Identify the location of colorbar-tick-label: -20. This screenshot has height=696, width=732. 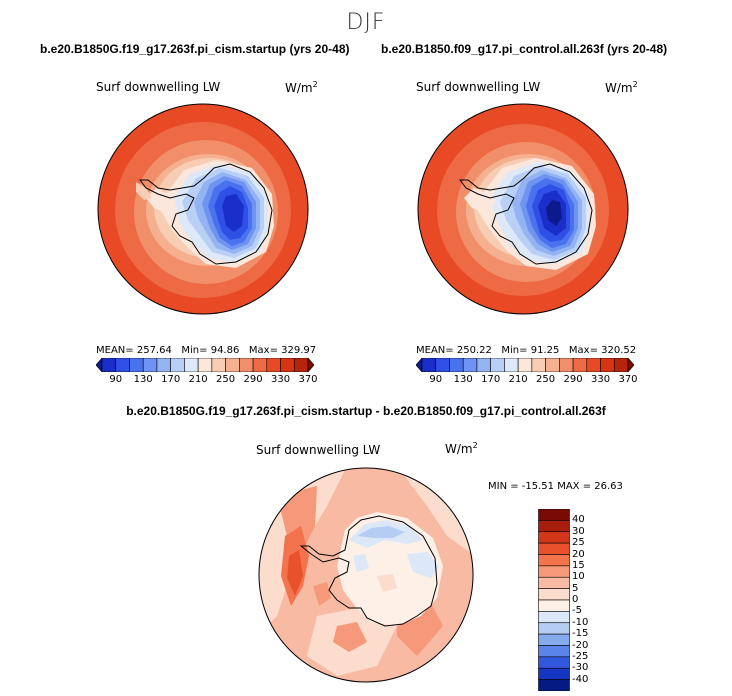
(580, 645).